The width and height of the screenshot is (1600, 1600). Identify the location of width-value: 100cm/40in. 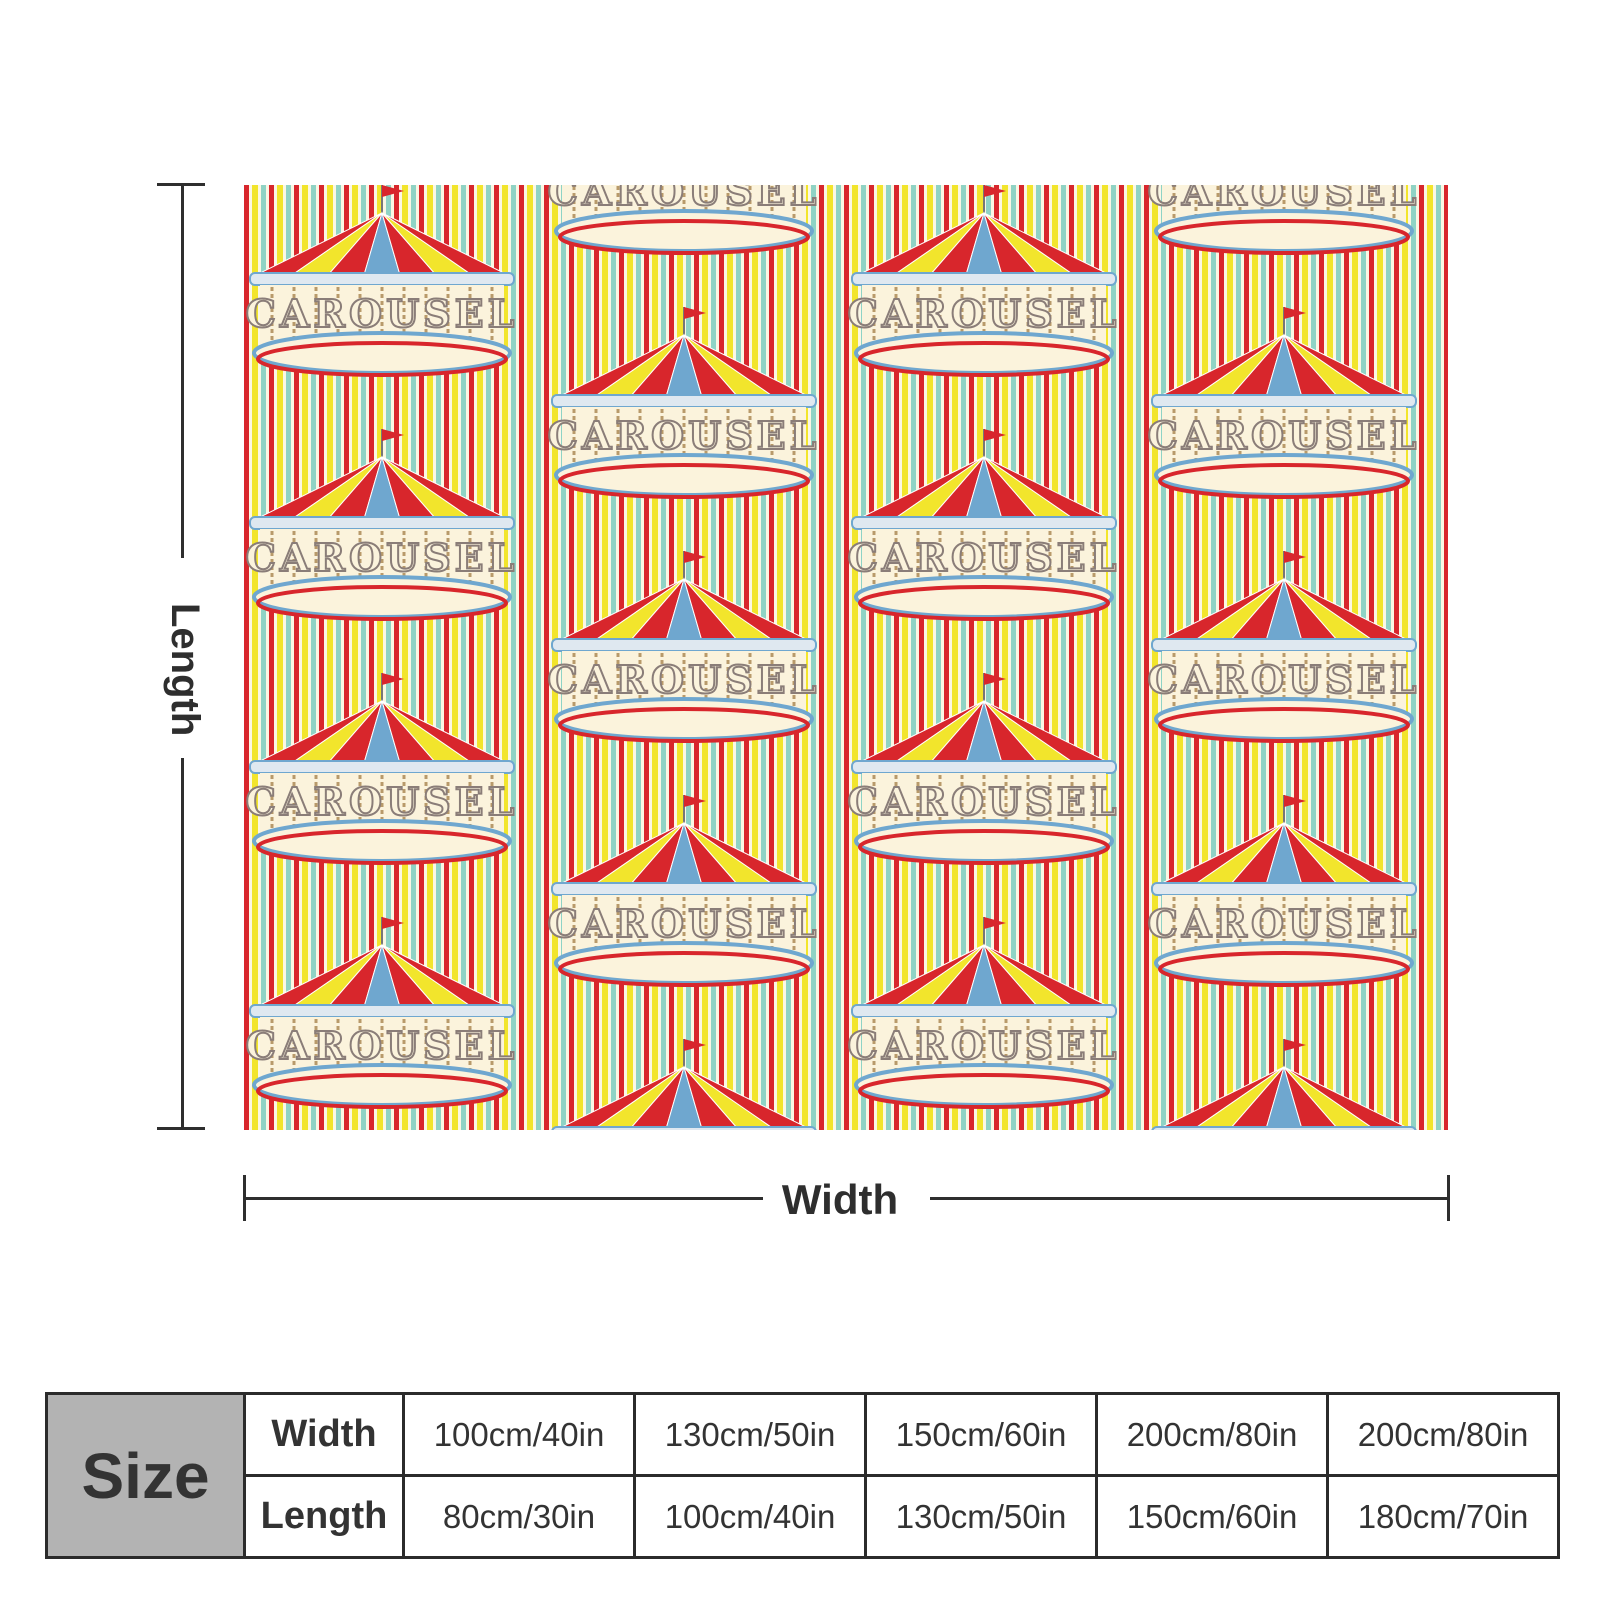
(519, 1434).